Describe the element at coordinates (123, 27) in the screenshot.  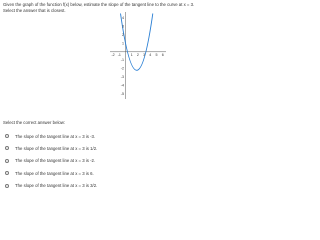
I see `y-tick-label: 3` at that location.